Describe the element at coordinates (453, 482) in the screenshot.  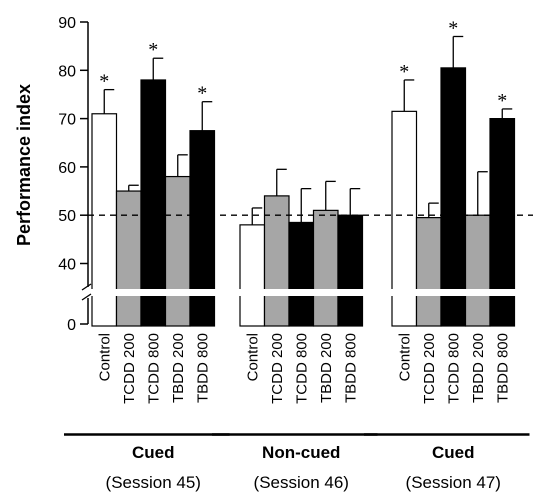
I see `session-label: (Session 47)` at that location.